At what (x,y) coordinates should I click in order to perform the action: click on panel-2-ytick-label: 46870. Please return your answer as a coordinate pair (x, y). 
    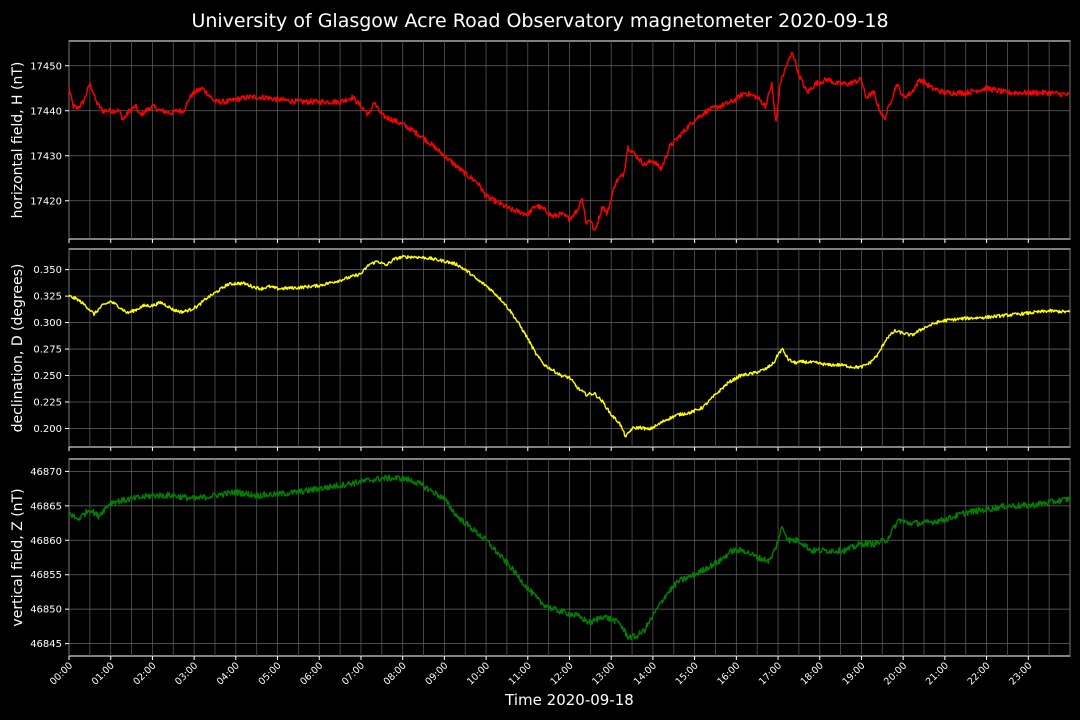
    Looking at the image, I should click on (46, 472).